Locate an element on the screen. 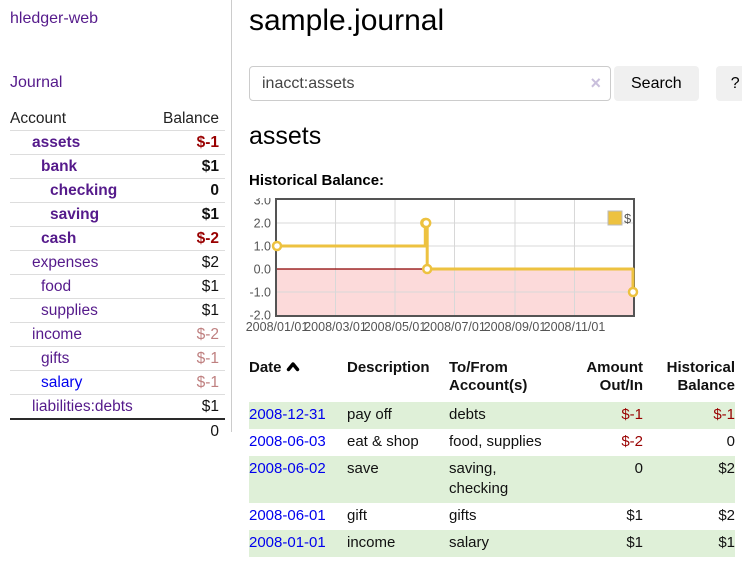 Image resolution: width=742 pixels, height=582 pixels. account-row: food $1 is located at coordinates (117, 286).